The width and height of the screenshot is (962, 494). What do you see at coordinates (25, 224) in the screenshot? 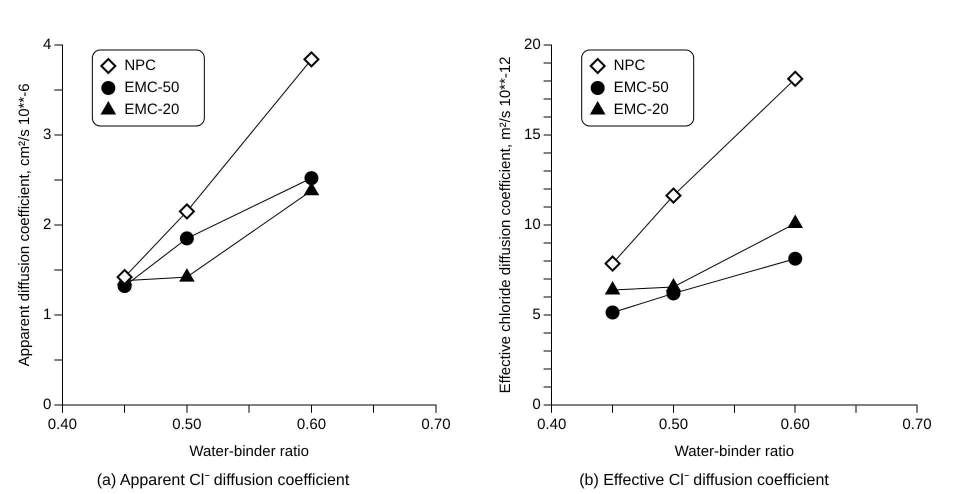
I see `y-axis-title: Apparent diffusion coefficient, cm²/s 10**-6` at bounding box center [25, 224].